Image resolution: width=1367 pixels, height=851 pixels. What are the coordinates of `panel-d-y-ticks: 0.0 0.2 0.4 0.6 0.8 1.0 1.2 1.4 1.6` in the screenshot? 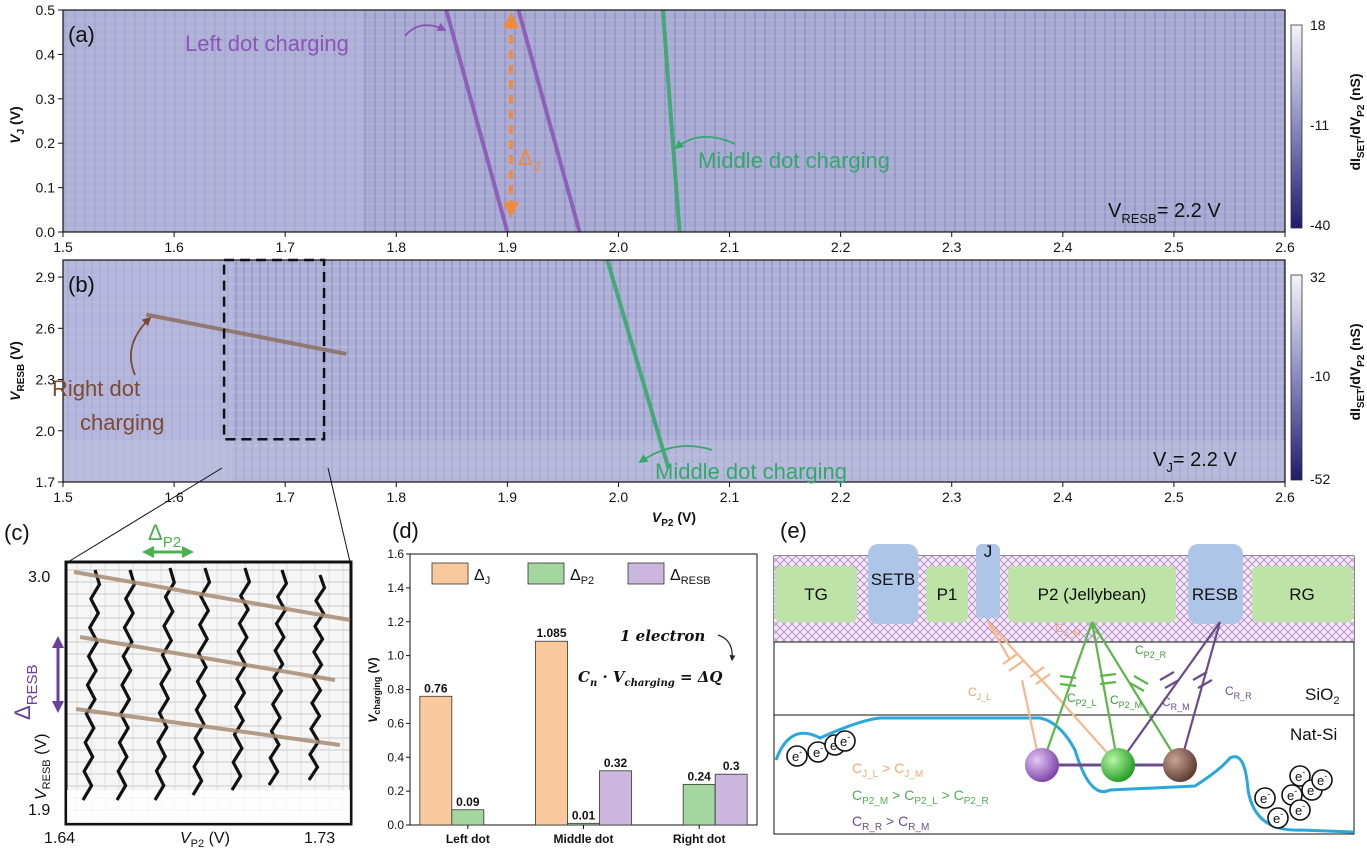 It's located at (398, 689).